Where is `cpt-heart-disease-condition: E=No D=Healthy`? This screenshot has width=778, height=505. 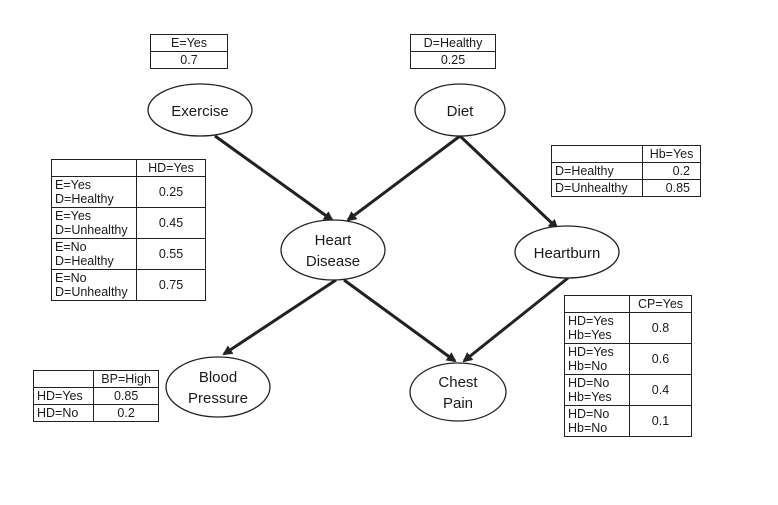 cpt-heart-disease-condition: E=No D=Healthy is located at coordinates (94, 254).